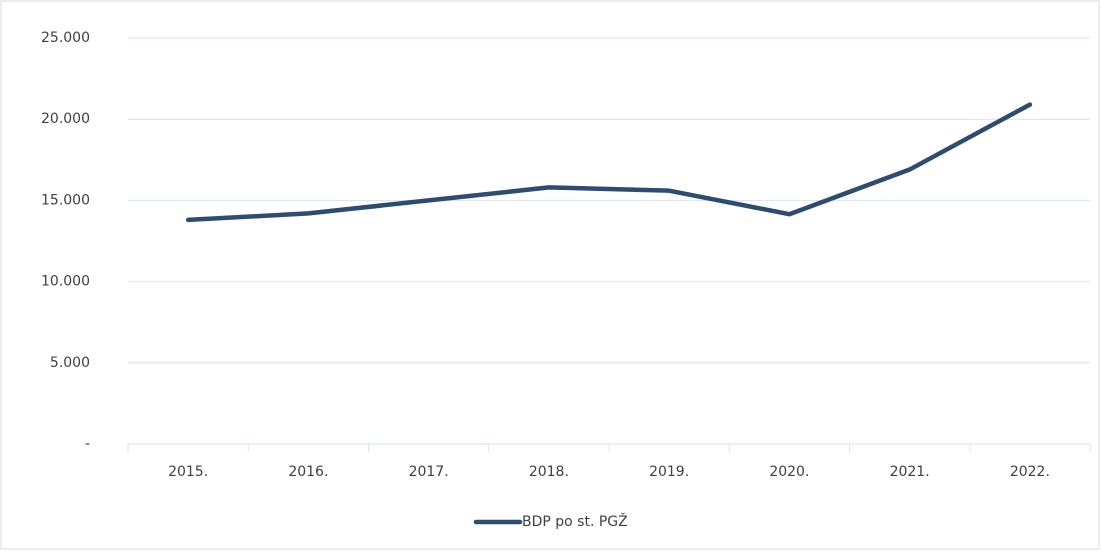  What do you see at coordinates (65, 200) in the screenshot?
I see `y-tick-label: 15.000` at bounding box center [65, 200].